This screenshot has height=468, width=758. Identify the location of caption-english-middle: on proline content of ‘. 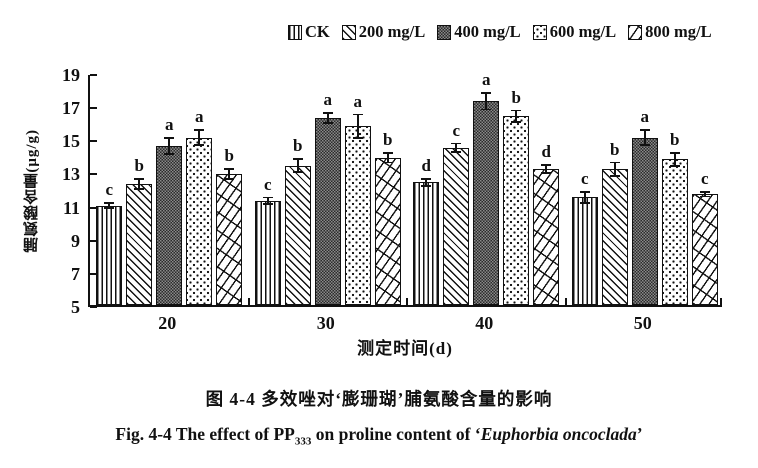
(396, 434).